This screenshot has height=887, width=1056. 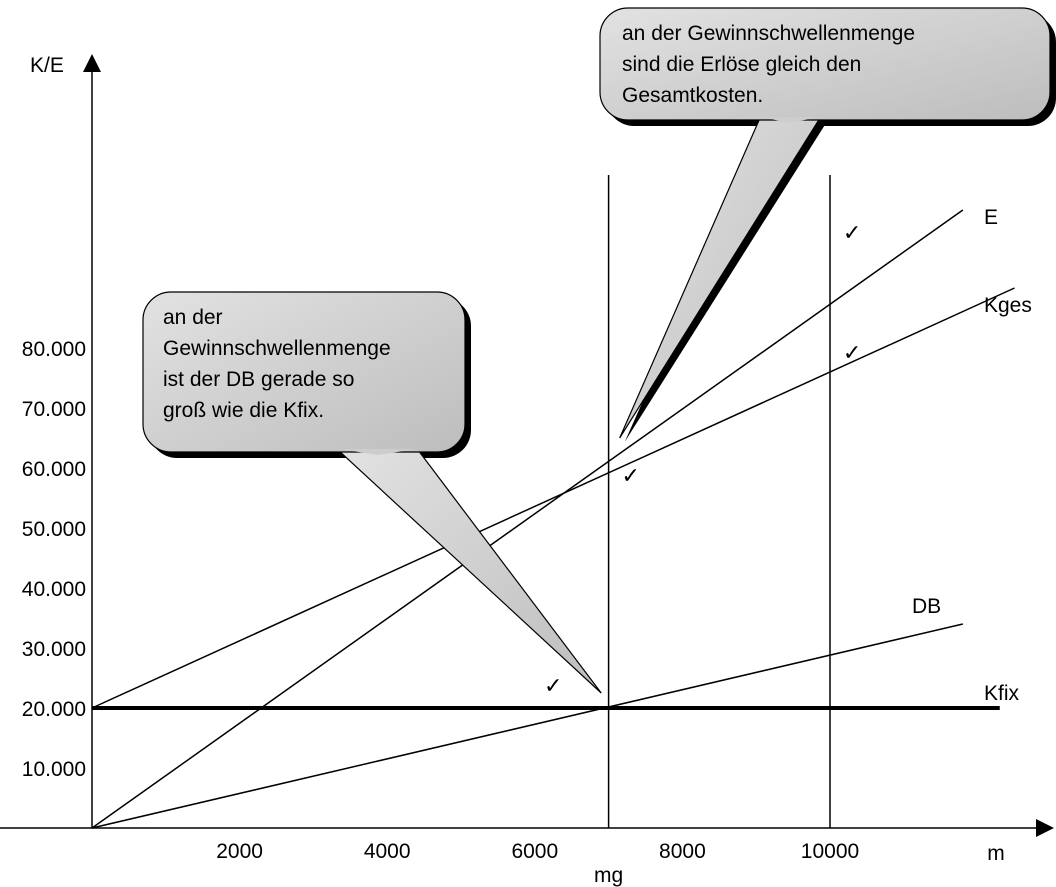 I want to click on breakeven-quantity-label: mg, so click(x=608, y=875).